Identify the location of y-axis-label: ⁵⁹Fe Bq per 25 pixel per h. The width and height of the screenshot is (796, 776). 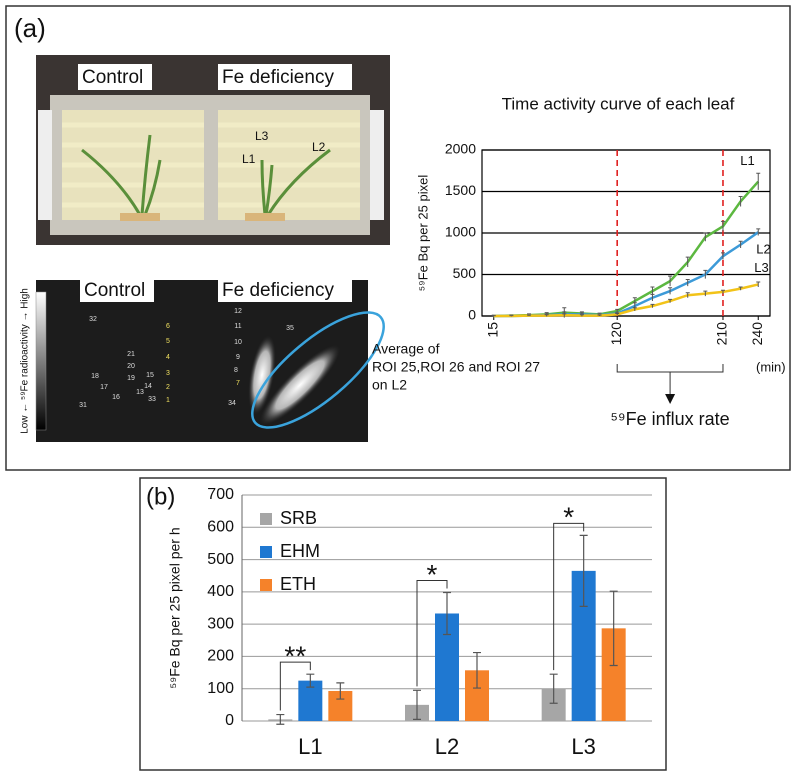
(175, 607).